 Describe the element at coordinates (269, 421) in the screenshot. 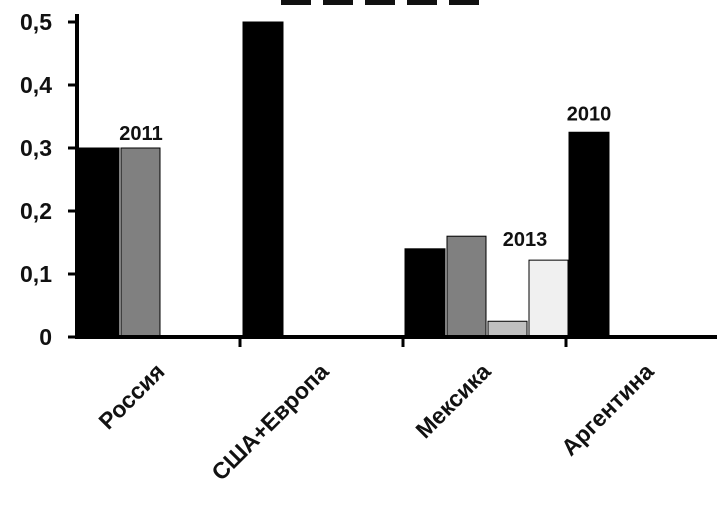

I see `category-label: США+Европа` at that location.